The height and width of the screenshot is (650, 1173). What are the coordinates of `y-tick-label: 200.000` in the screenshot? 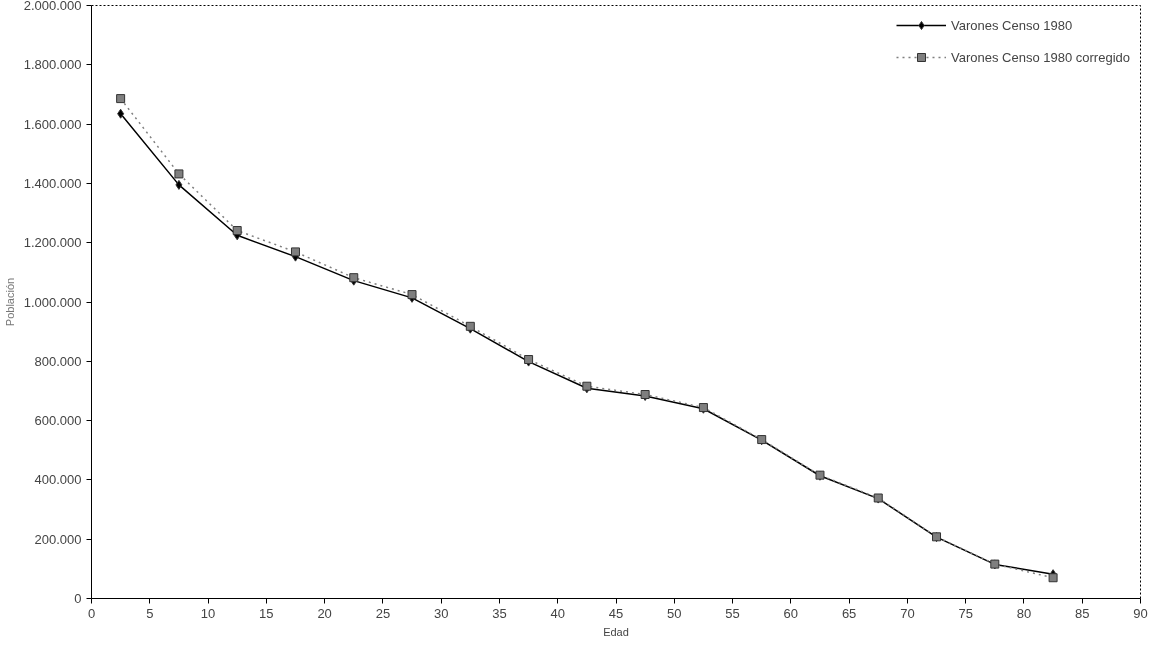 It's located at (58, 539).